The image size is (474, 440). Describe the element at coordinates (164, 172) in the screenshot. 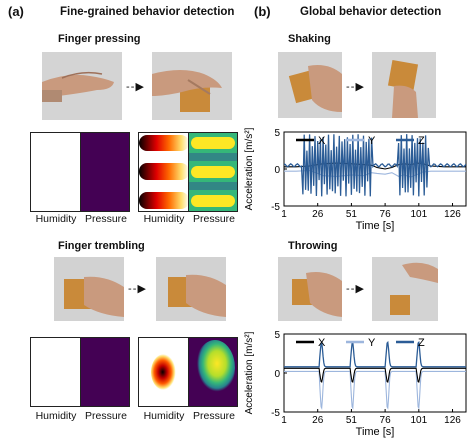

I see `humidity-heatmap-pressing` at that location.